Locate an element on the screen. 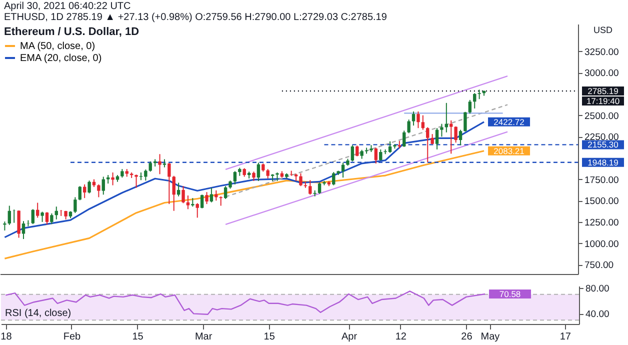 This screenshot has width=628, height=345. y-tick-label: 40.00 is located at coordinates (598, 314).